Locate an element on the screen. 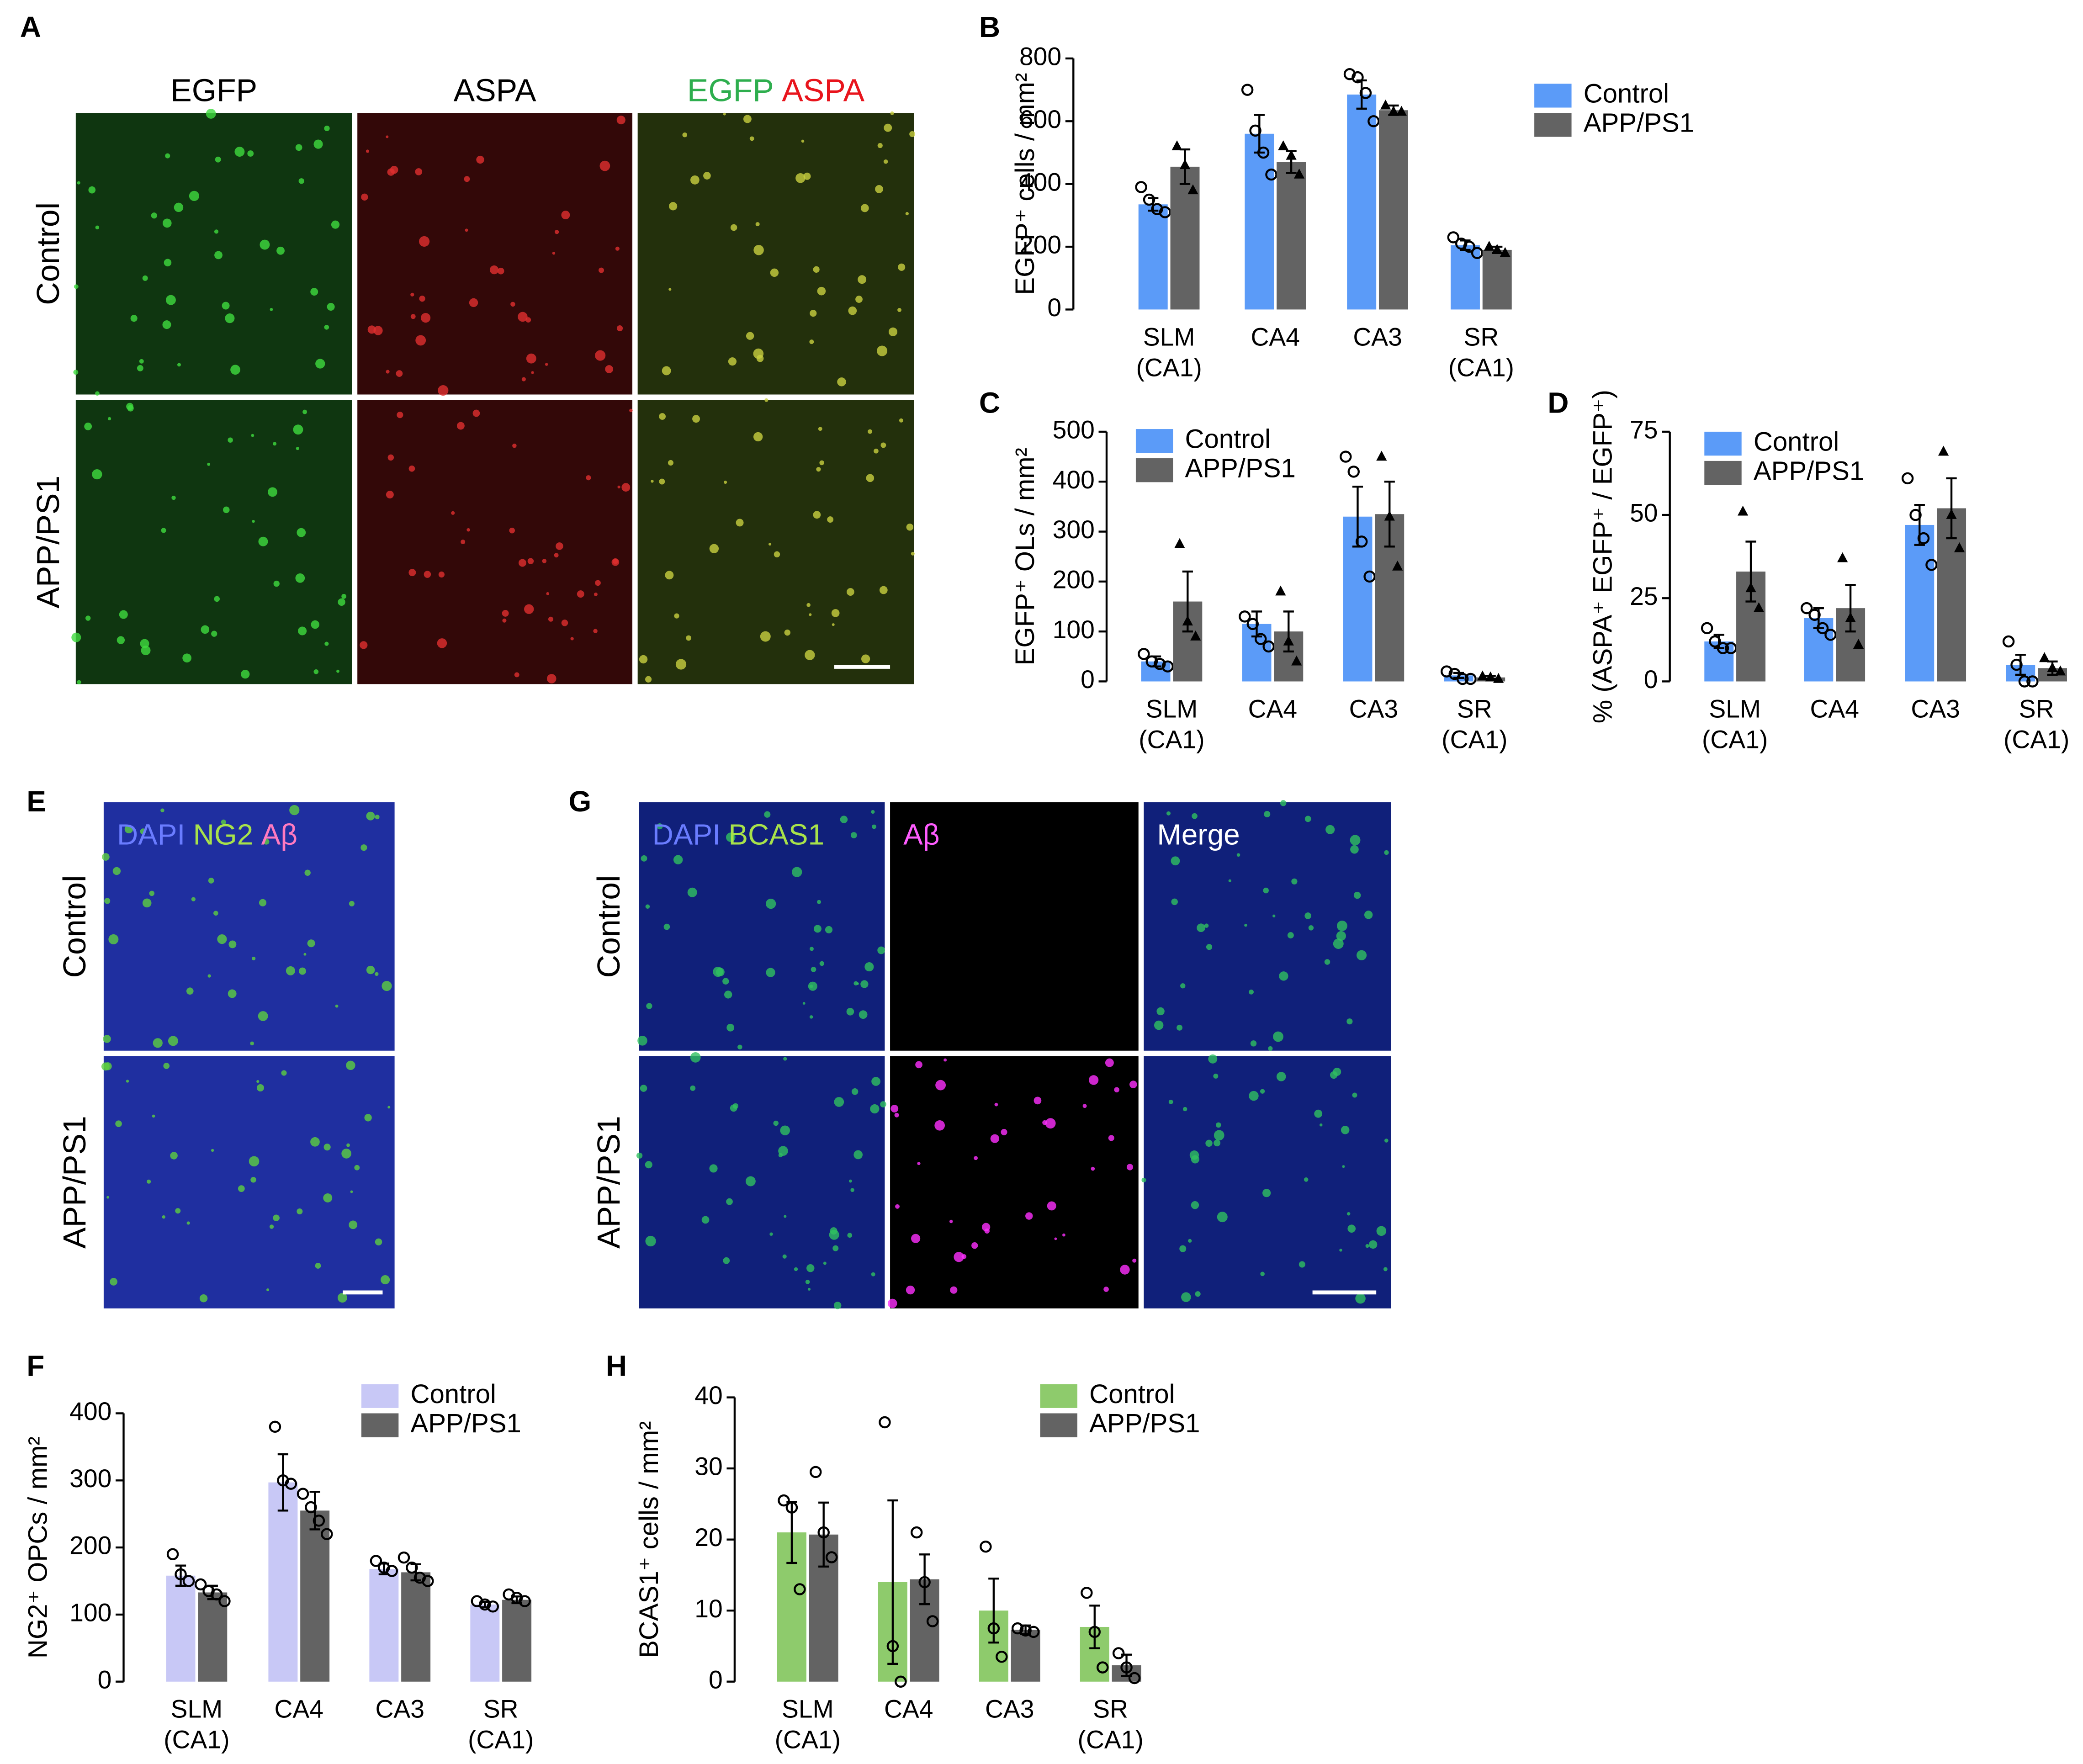 This screenshot has height=1764, width=2083. label-line: SLM is located at coordinates (1172, 709).